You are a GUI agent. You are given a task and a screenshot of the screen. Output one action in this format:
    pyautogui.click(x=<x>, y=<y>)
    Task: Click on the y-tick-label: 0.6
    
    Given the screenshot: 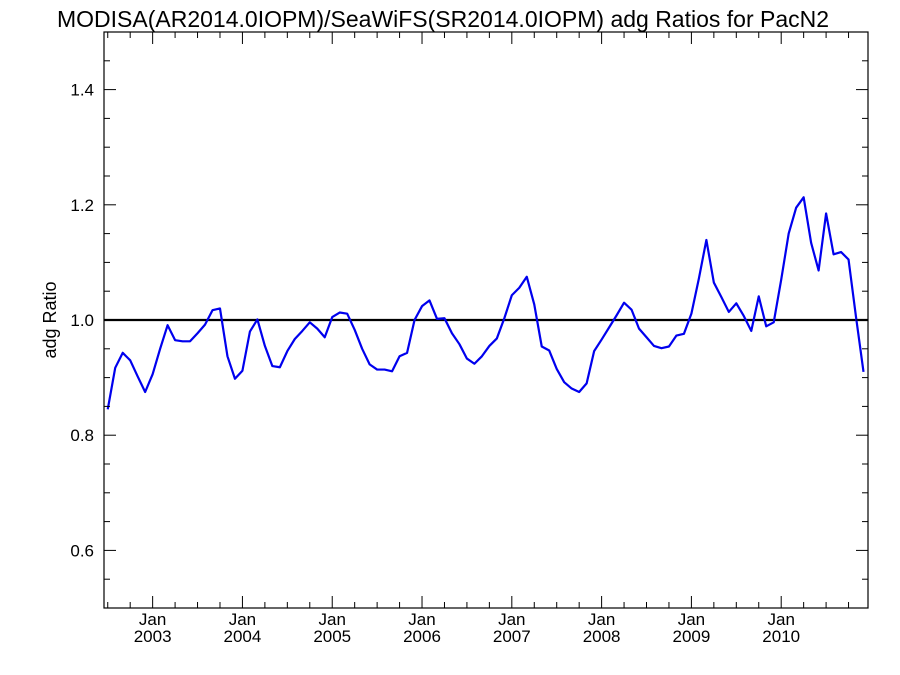 What is the action you would take?
    pyautogui.click(x=82, y=550)
    